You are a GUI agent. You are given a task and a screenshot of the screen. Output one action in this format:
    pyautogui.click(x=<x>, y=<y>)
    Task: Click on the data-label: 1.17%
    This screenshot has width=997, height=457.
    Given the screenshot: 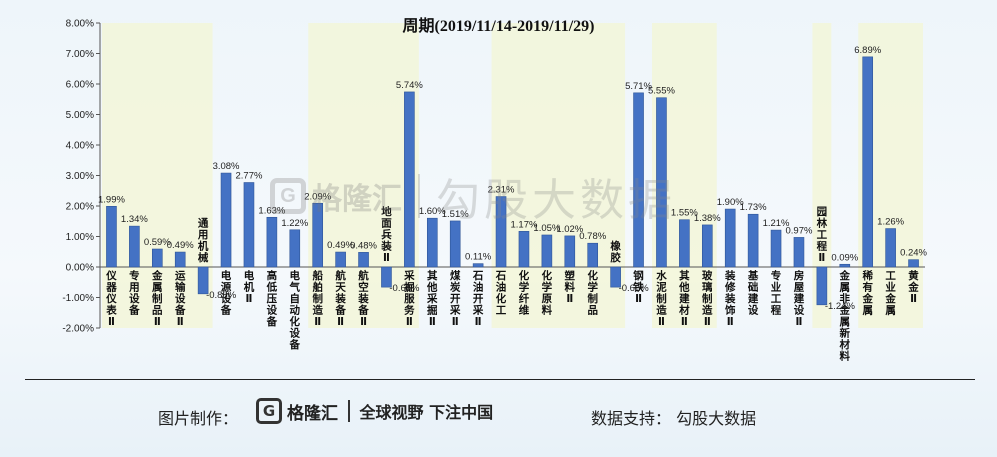 What is the action you would take?
    pyautogui.click(x=523, y=224)
    